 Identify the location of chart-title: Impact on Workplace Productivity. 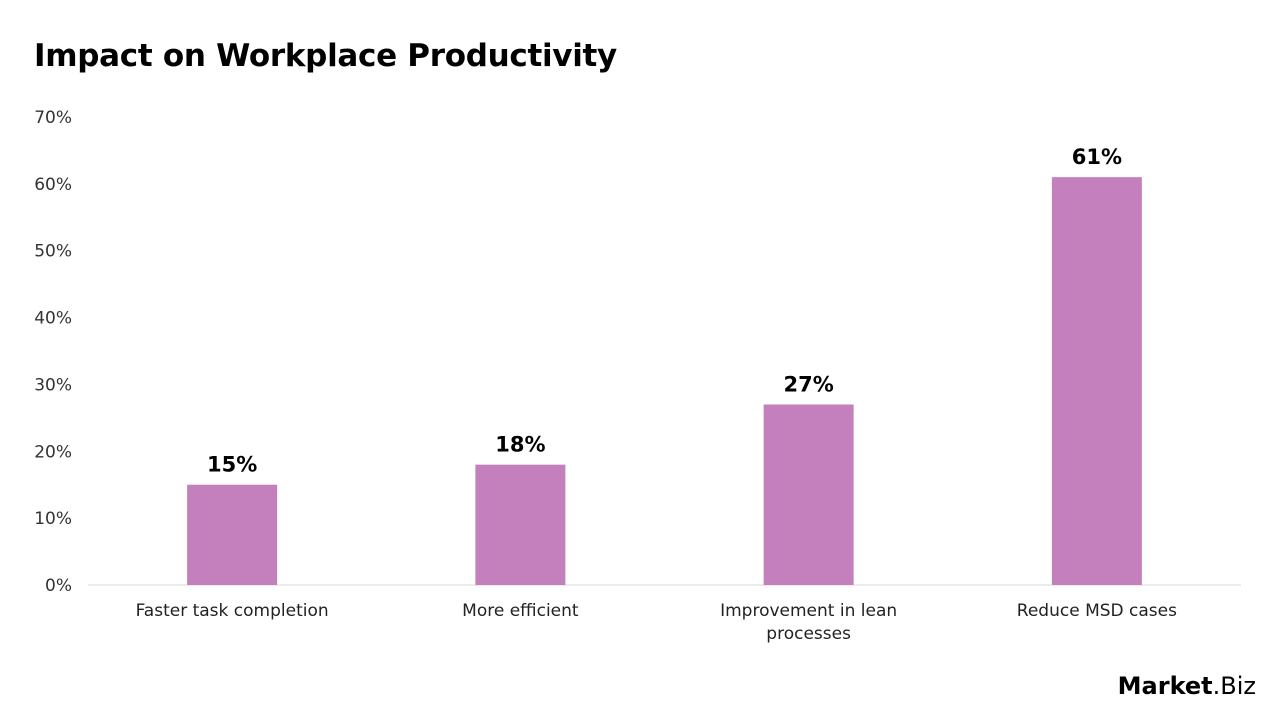
(325, 56).